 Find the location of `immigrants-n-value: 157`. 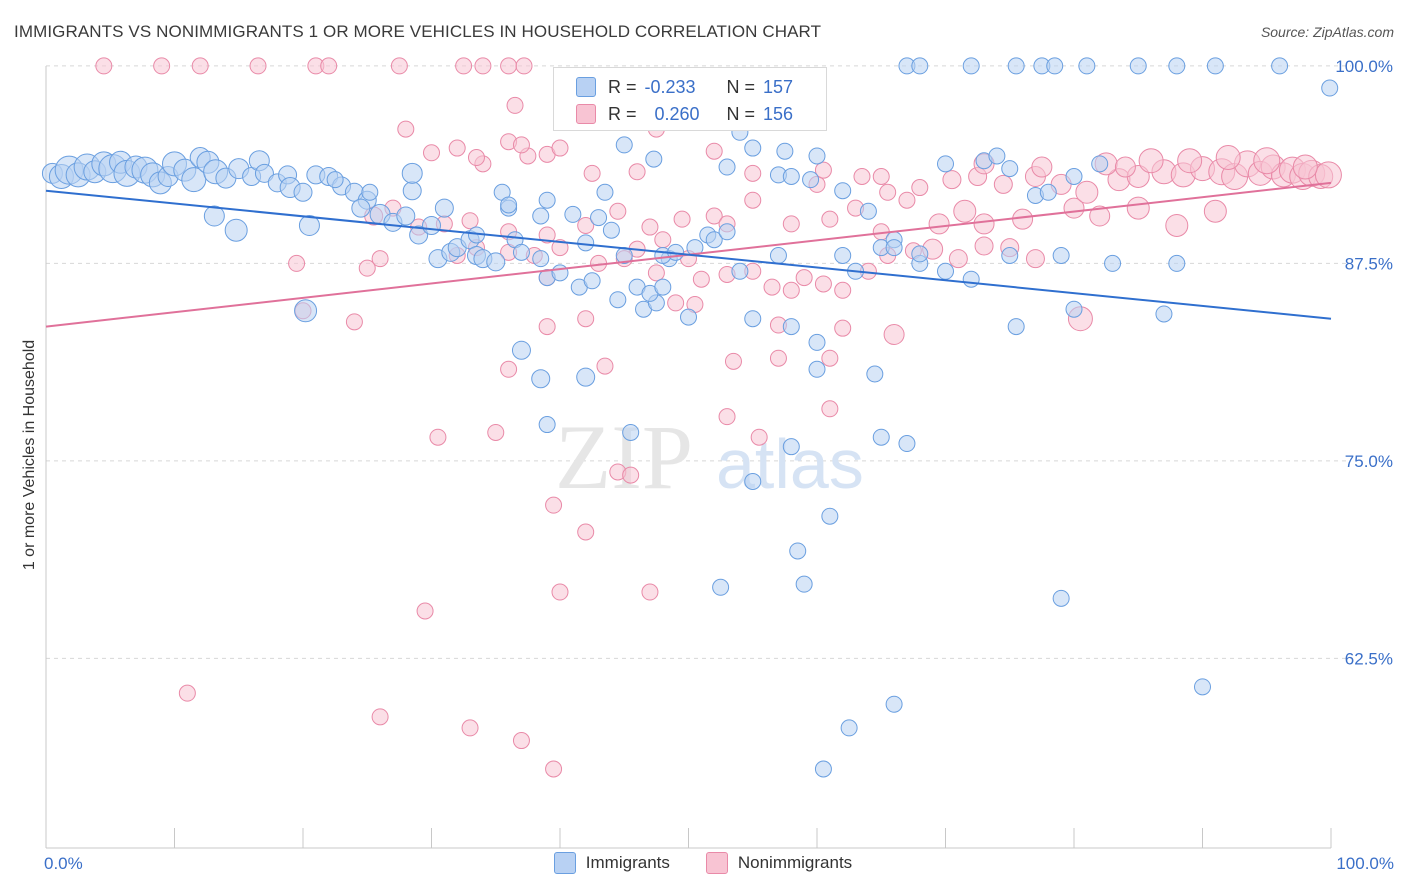

immigrants-n-value: 157 is located at coordinates (778, 86).